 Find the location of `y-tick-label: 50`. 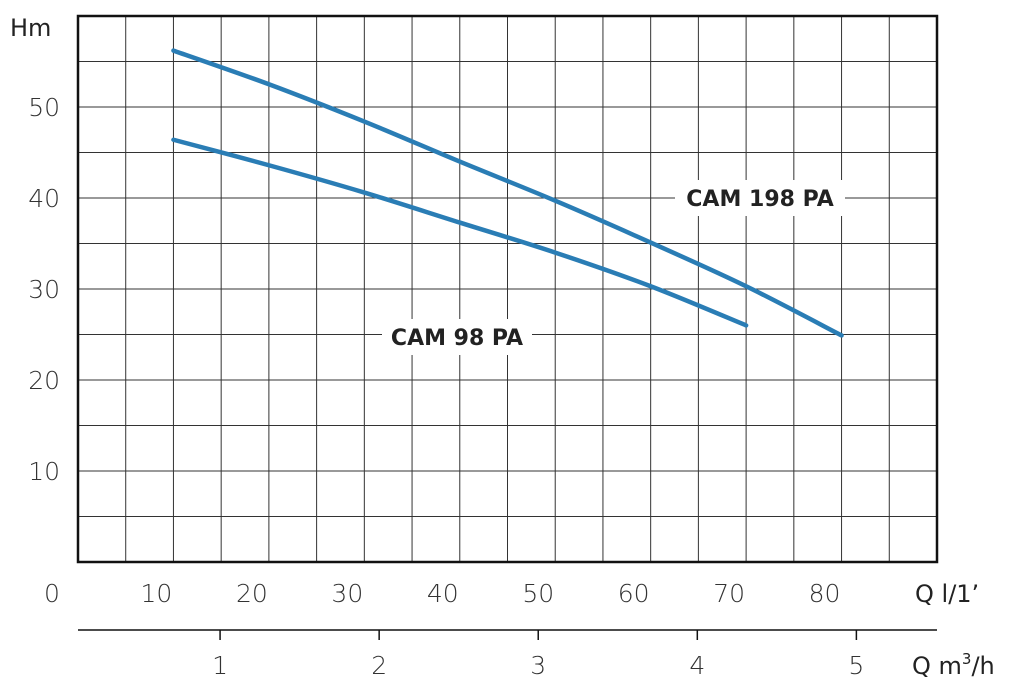

y-tick-label: 50 is located at coordinates (44, 107).